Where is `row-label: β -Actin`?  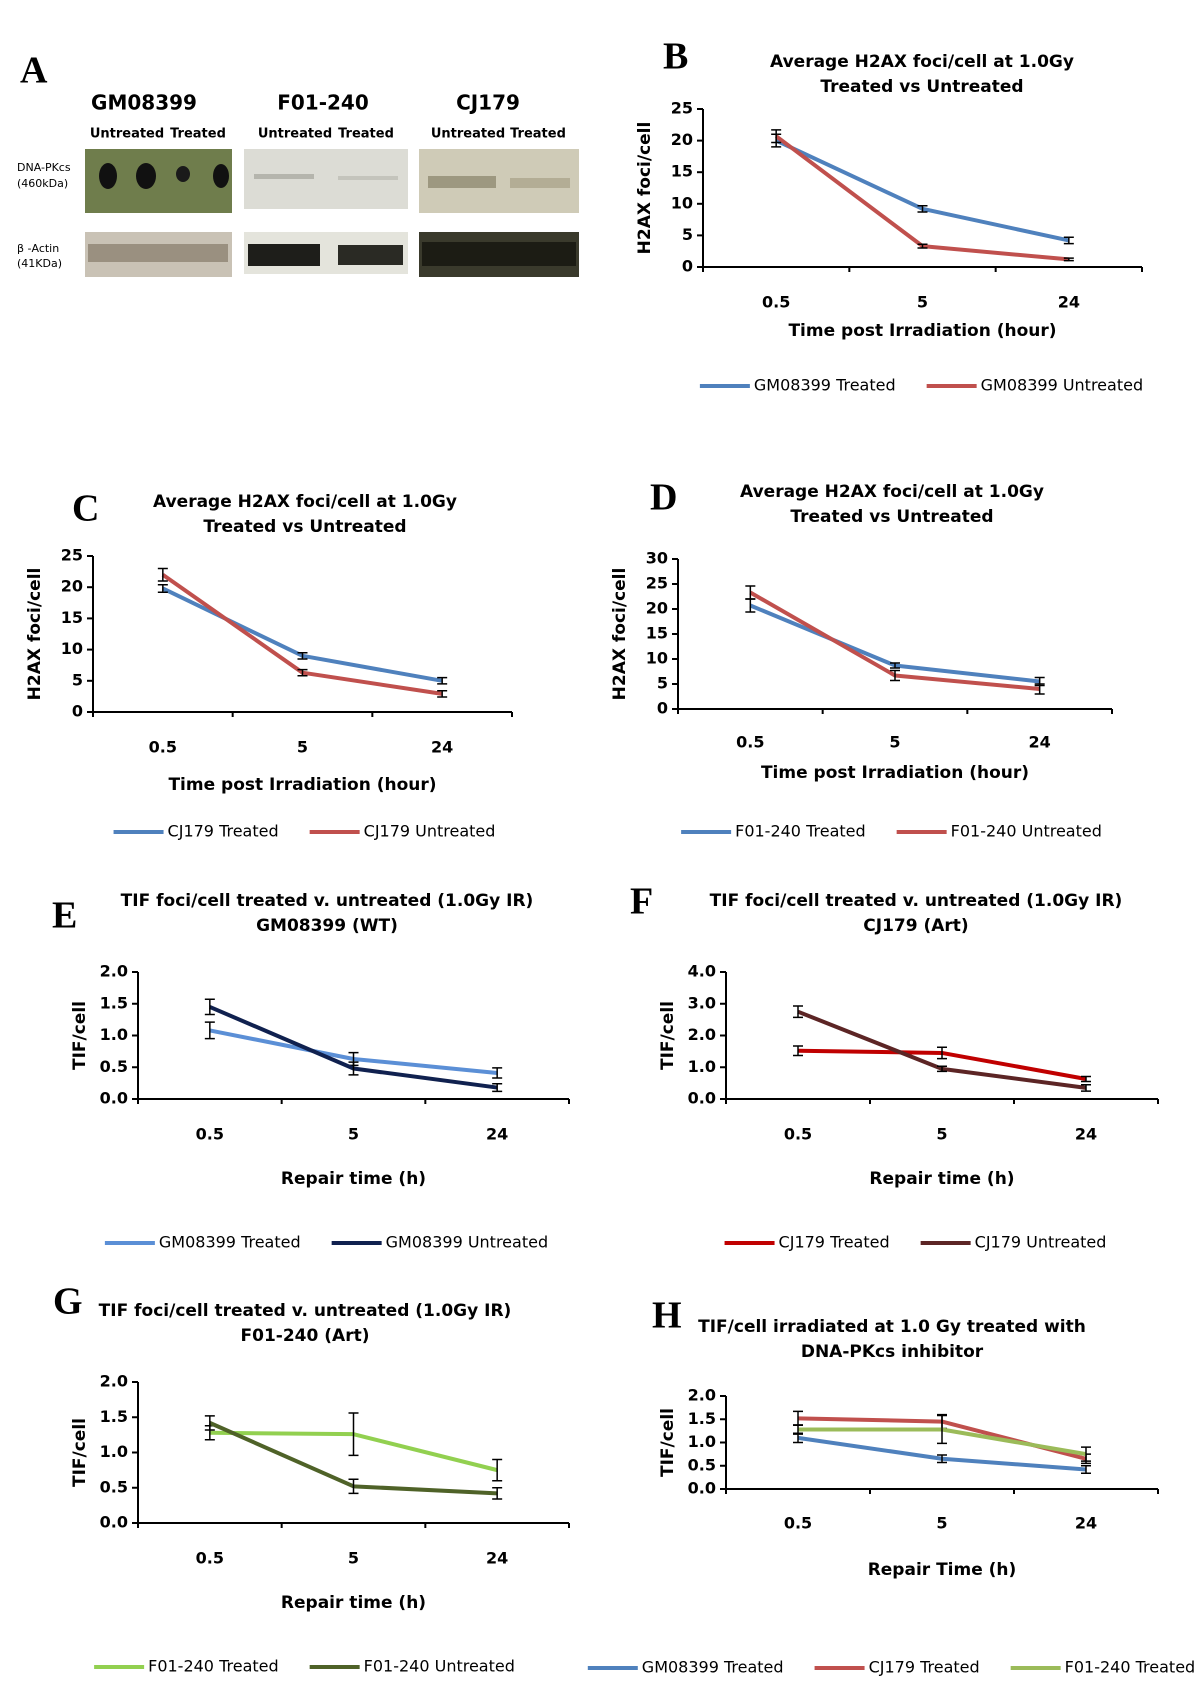
row-label: β -Actin is located at coordinates (38, 248).